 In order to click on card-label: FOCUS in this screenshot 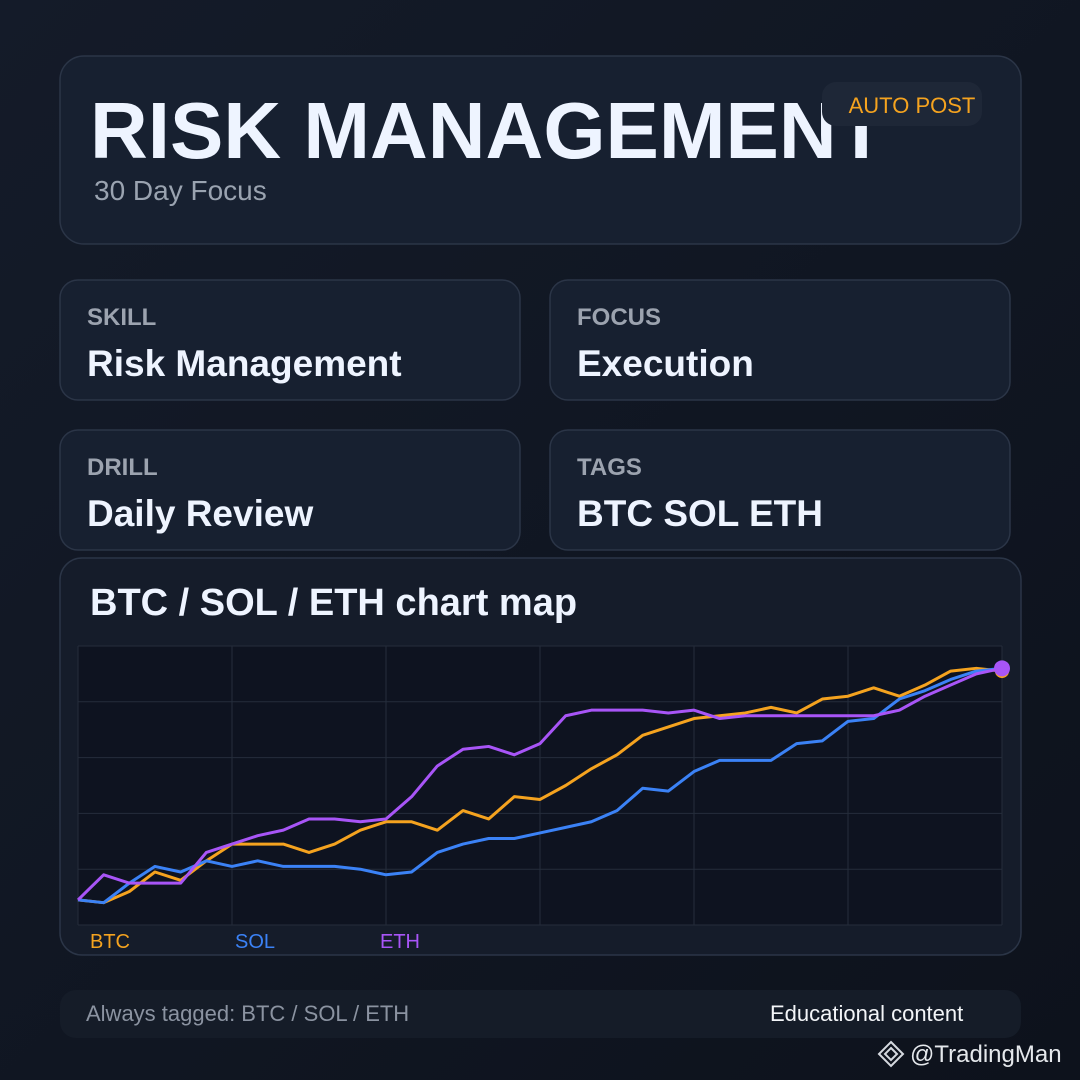, I will do `click(619, 317)`.